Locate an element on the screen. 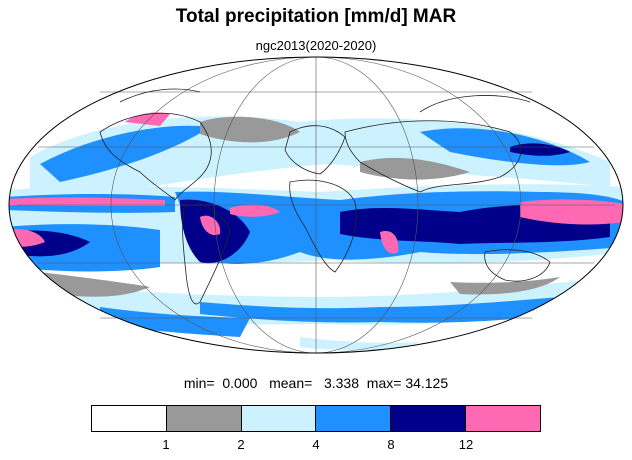 The image size is (632, 460). map-subtitle: ngc2013(2020-2020) is located at coordinates (316, 45).